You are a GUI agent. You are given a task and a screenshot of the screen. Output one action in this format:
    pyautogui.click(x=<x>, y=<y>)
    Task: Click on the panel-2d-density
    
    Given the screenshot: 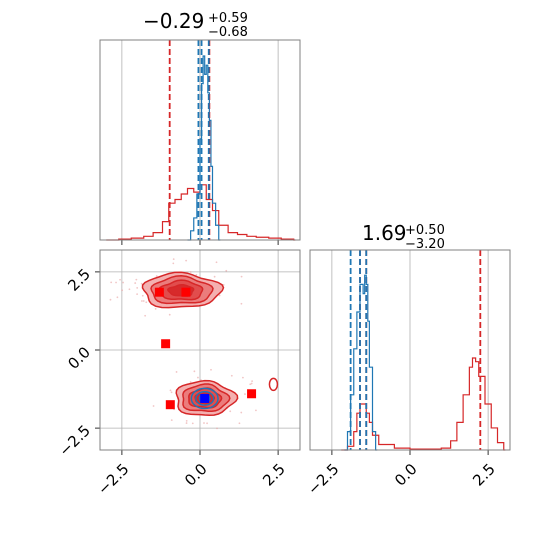 What is the action you would take?
    pyautogui.click(x=198, y=352)
    